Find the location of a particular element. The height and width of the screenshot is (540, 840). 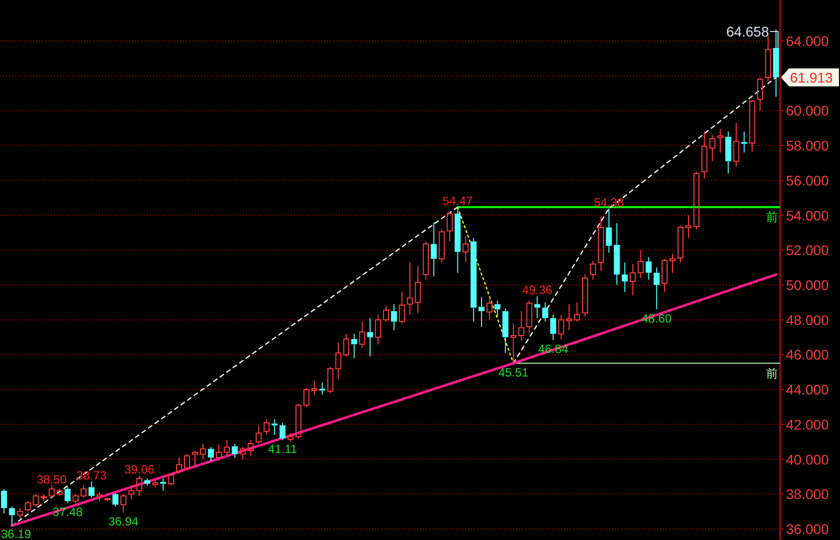

annotation: 64.658 is located at coordinates (748, 31).